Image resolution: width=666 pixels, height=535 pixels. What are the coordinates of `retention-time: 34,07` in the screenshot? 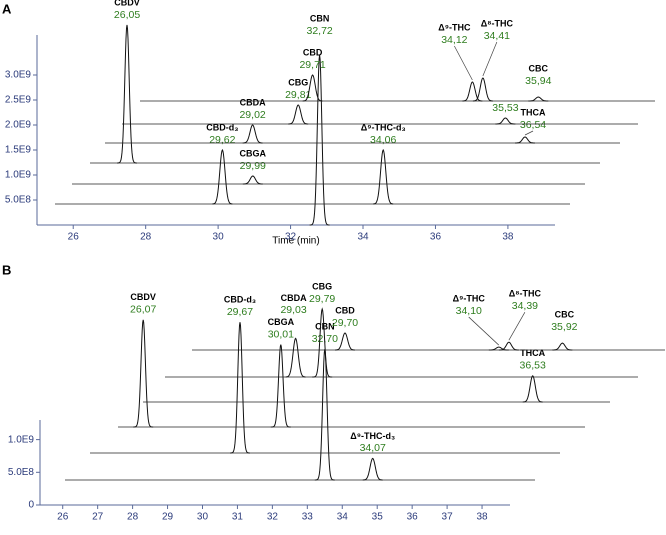 It's located at (373, 448).